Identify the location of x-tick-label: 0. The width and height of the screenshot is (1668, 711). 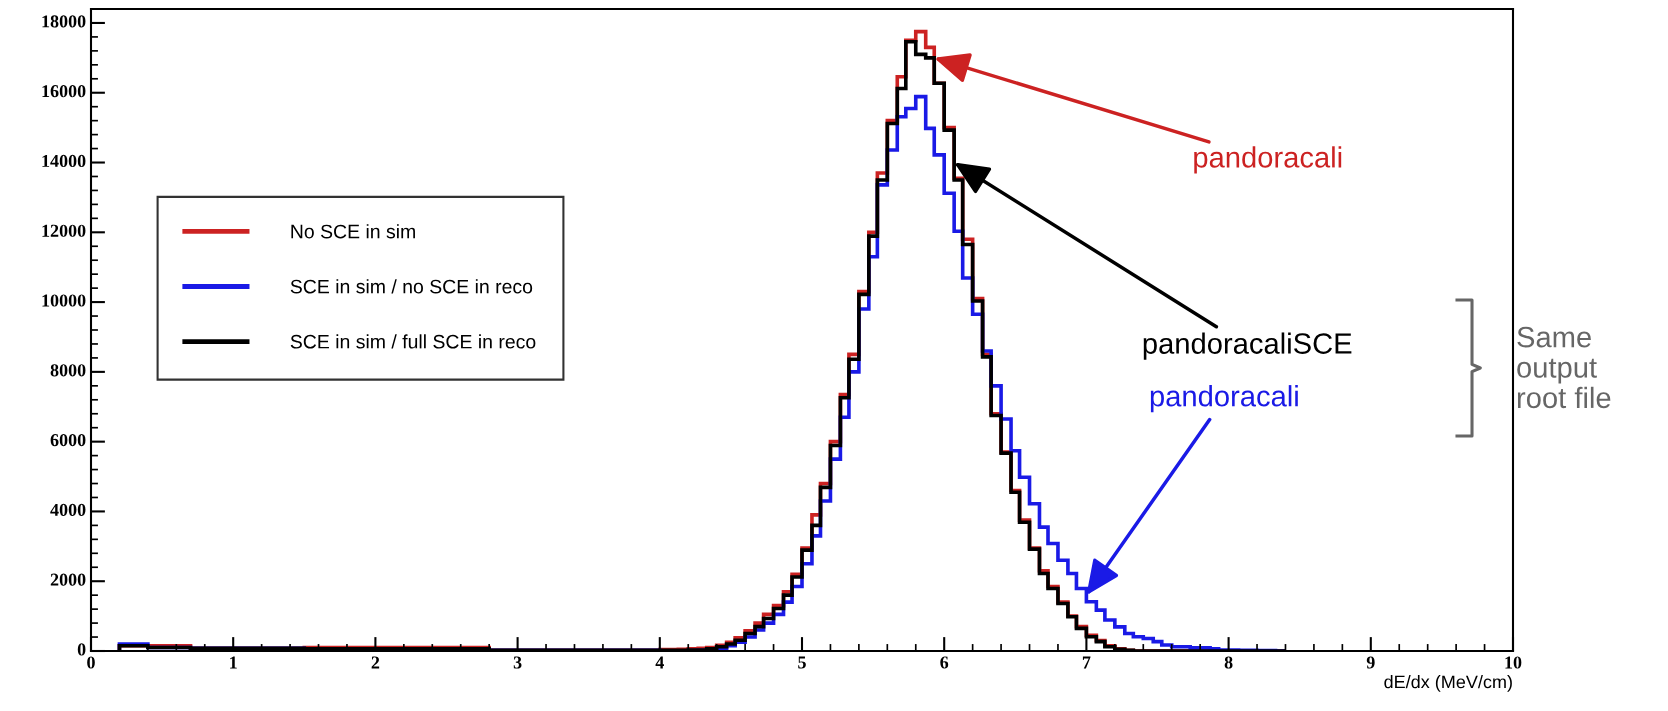
(91, 662).